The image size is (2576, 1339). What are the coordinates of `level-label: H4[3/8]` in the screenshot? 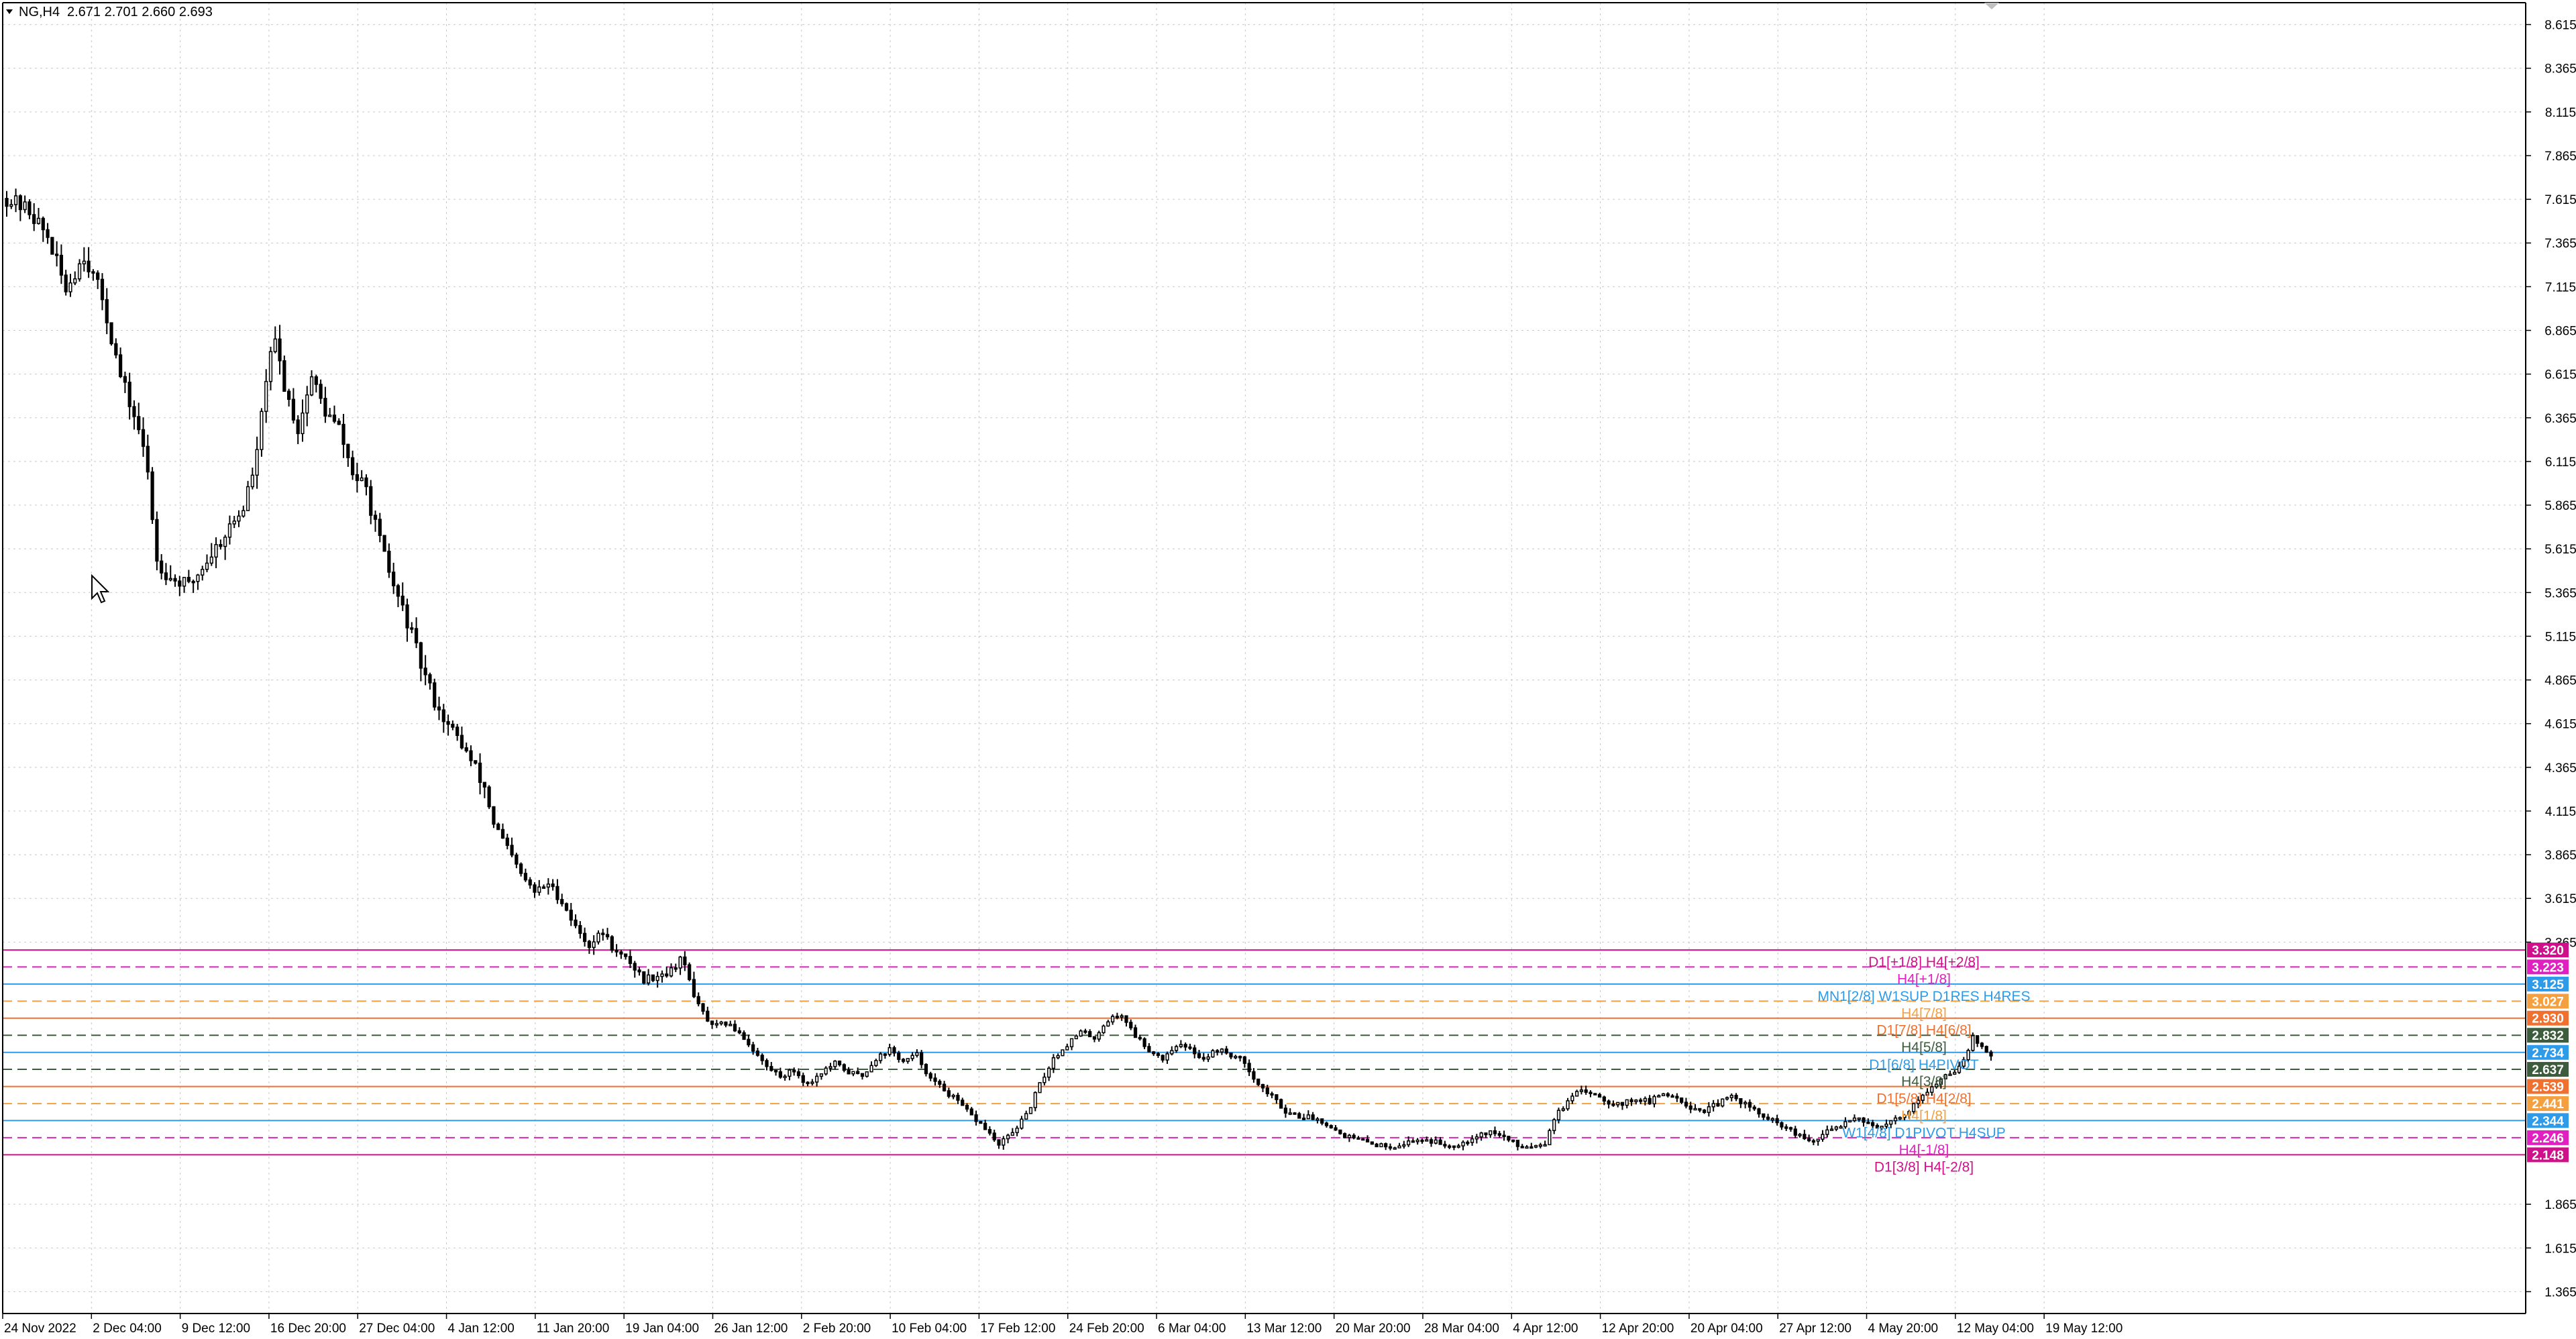 It's located at (1924, 1081).